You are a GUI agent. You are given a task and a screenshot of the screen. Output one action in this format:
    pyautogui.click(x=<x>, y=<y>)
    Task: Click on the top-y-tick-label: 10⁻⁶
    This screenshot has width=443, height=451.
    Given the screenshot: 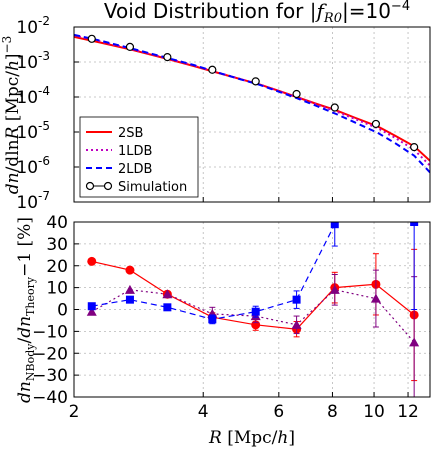 What is the action you would take?
    pyautogui.click(x=33, y=166)
    